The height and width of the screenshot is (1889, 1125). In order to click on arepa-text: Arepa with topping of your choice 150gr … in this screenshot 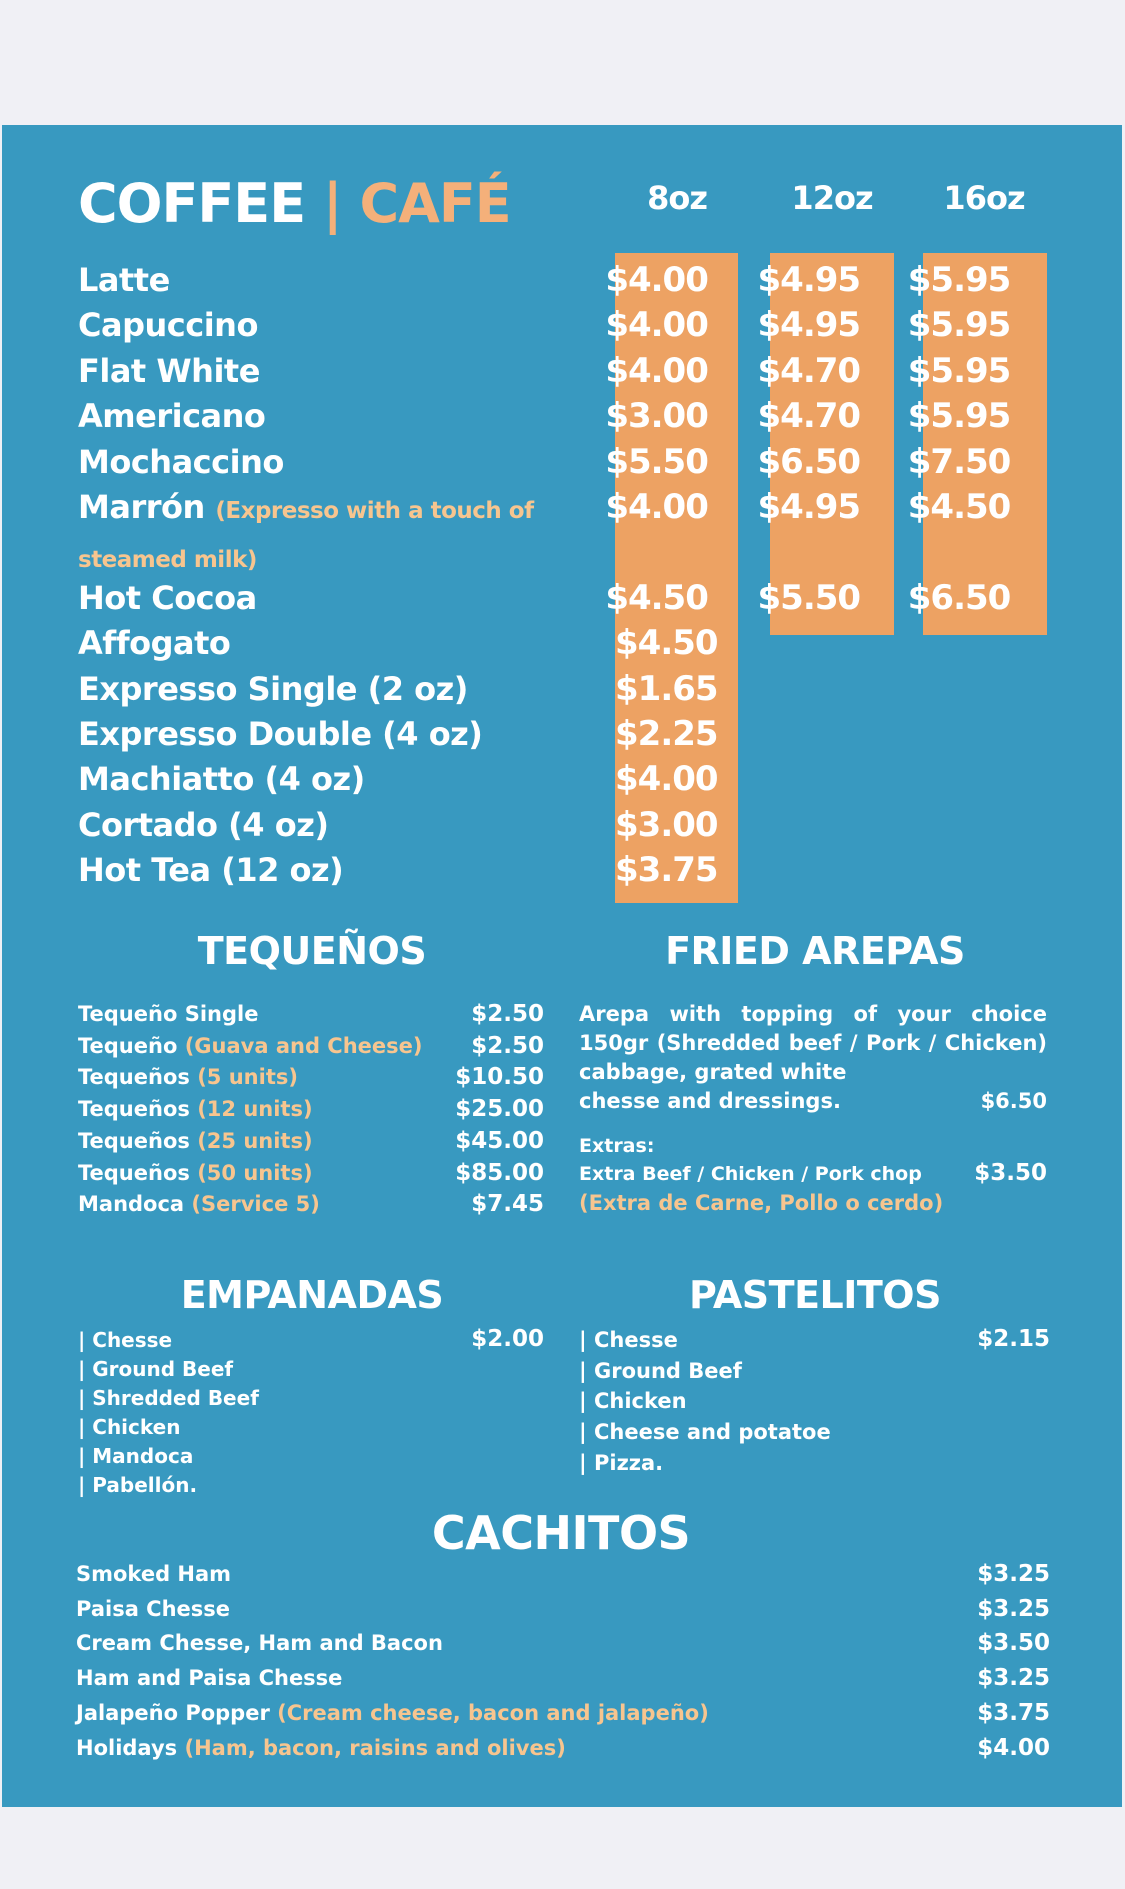, I will do `click(813, 1043)`.